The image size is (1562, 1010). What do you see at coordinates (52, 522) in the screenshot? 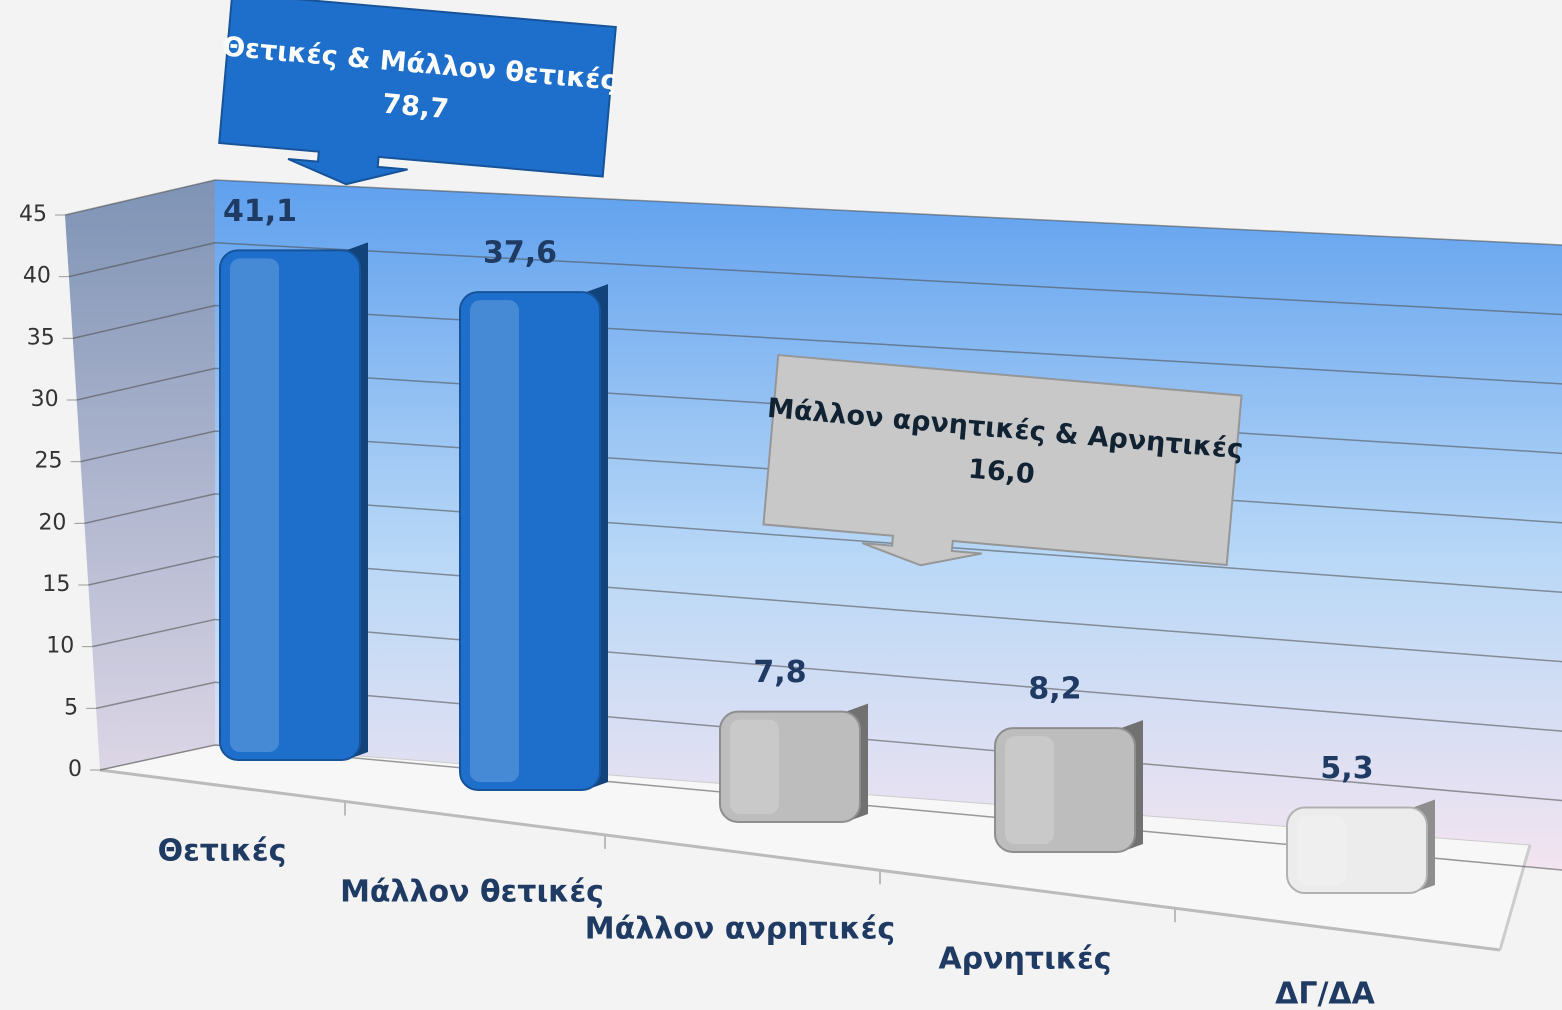
I see `y-tick-label: 20` at bounding box center [52, 522].